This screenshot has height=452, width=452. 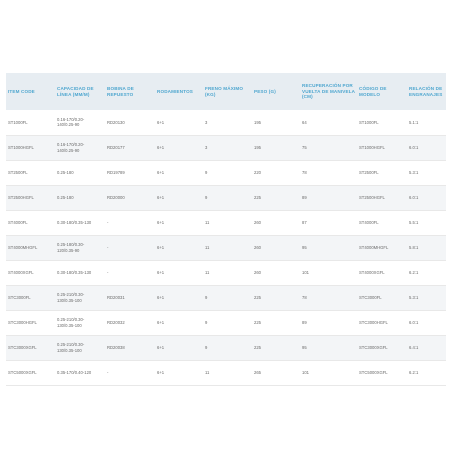 What do you see at coordinates (276, 173) in the screenshot?
I see `cell-weight: 220` at bounding box center [276, 173].